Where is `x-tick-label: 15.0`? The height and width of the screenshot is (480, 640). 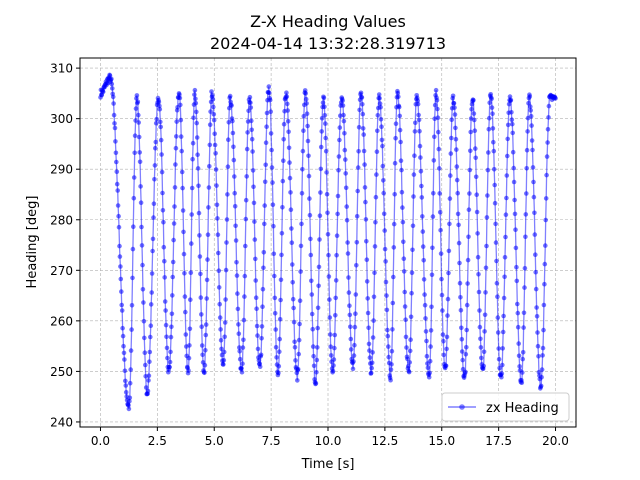
x-tick-label: 15.0 is located at coordinates (441, 441).